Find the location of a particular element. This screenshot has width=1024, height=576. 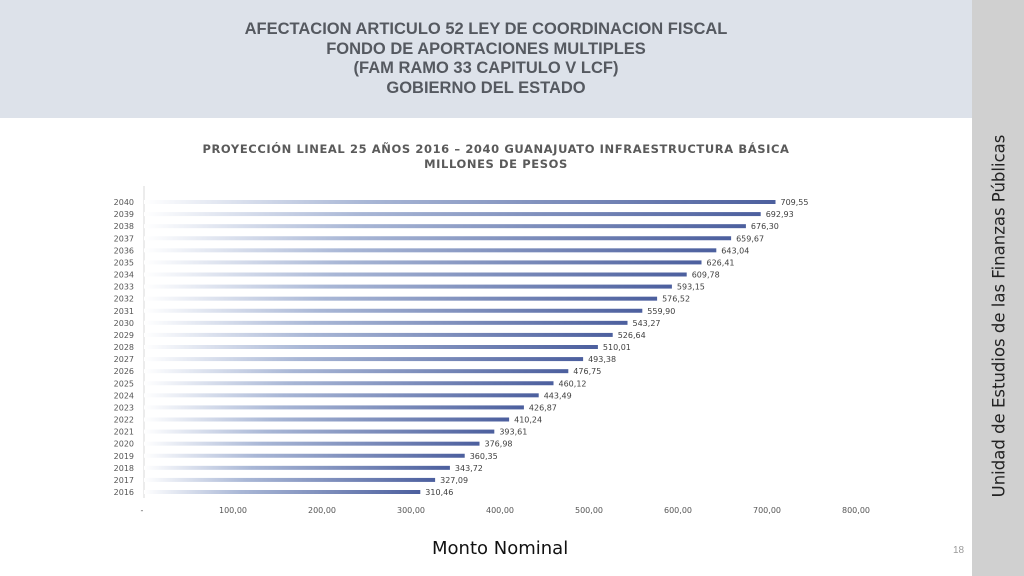

bar-2030 is located at coordinates (386, 322).